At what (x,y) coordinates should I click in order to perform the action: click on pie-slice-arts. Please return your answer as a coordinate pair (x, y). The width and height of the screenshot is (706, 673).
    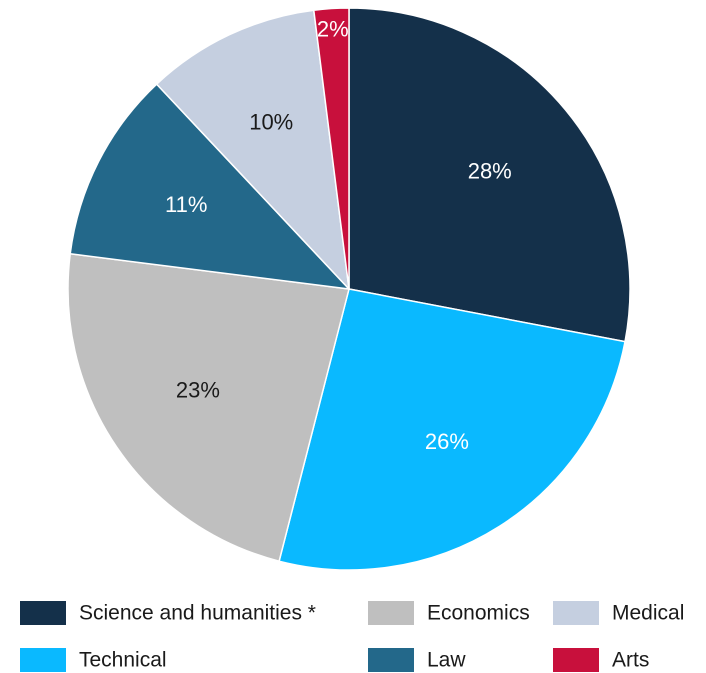
    Looking at the image, I should click on (331, 148).